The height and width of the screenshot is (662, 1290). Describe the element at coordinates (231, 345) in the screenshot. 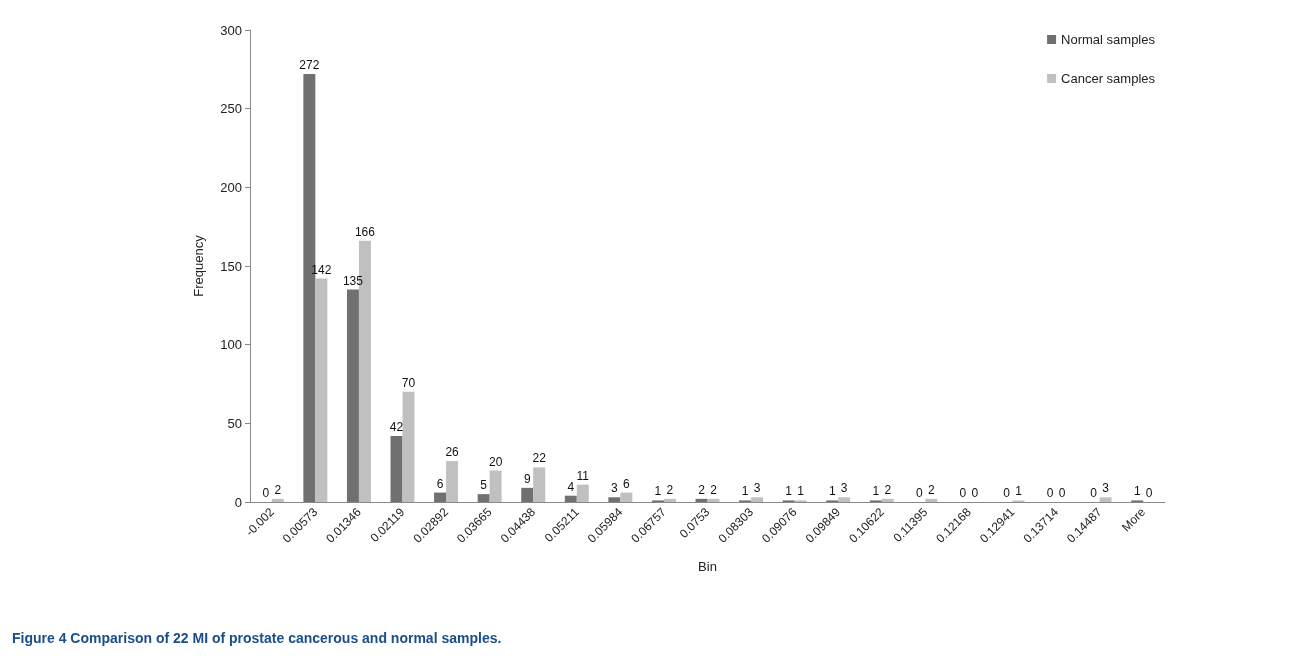

I see `y-tick-label: 100` at that location.